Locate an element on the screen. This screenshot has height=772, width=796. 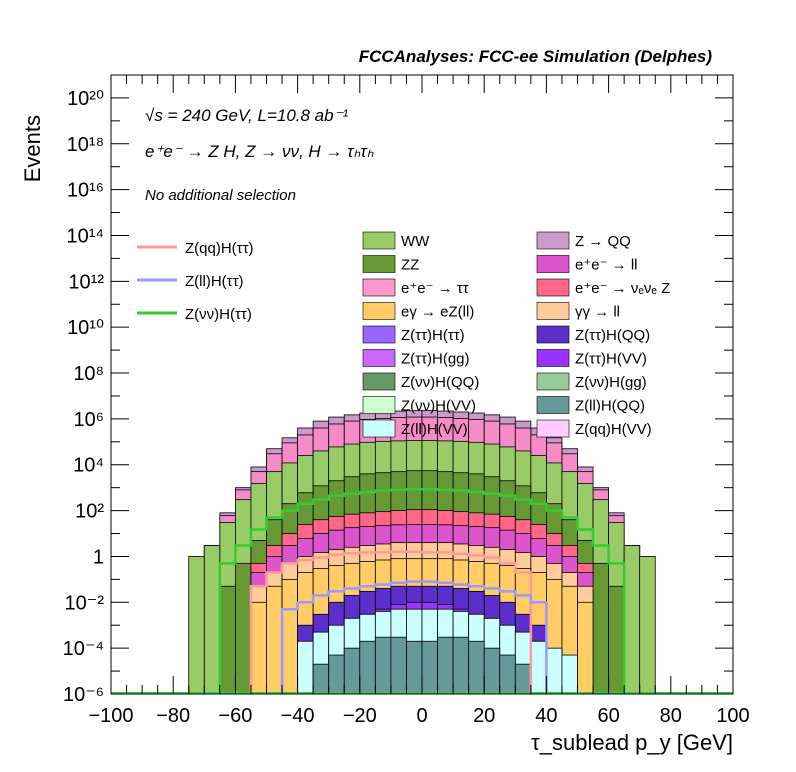
x-tick-label: 60 is located at coordinates (608, 716).